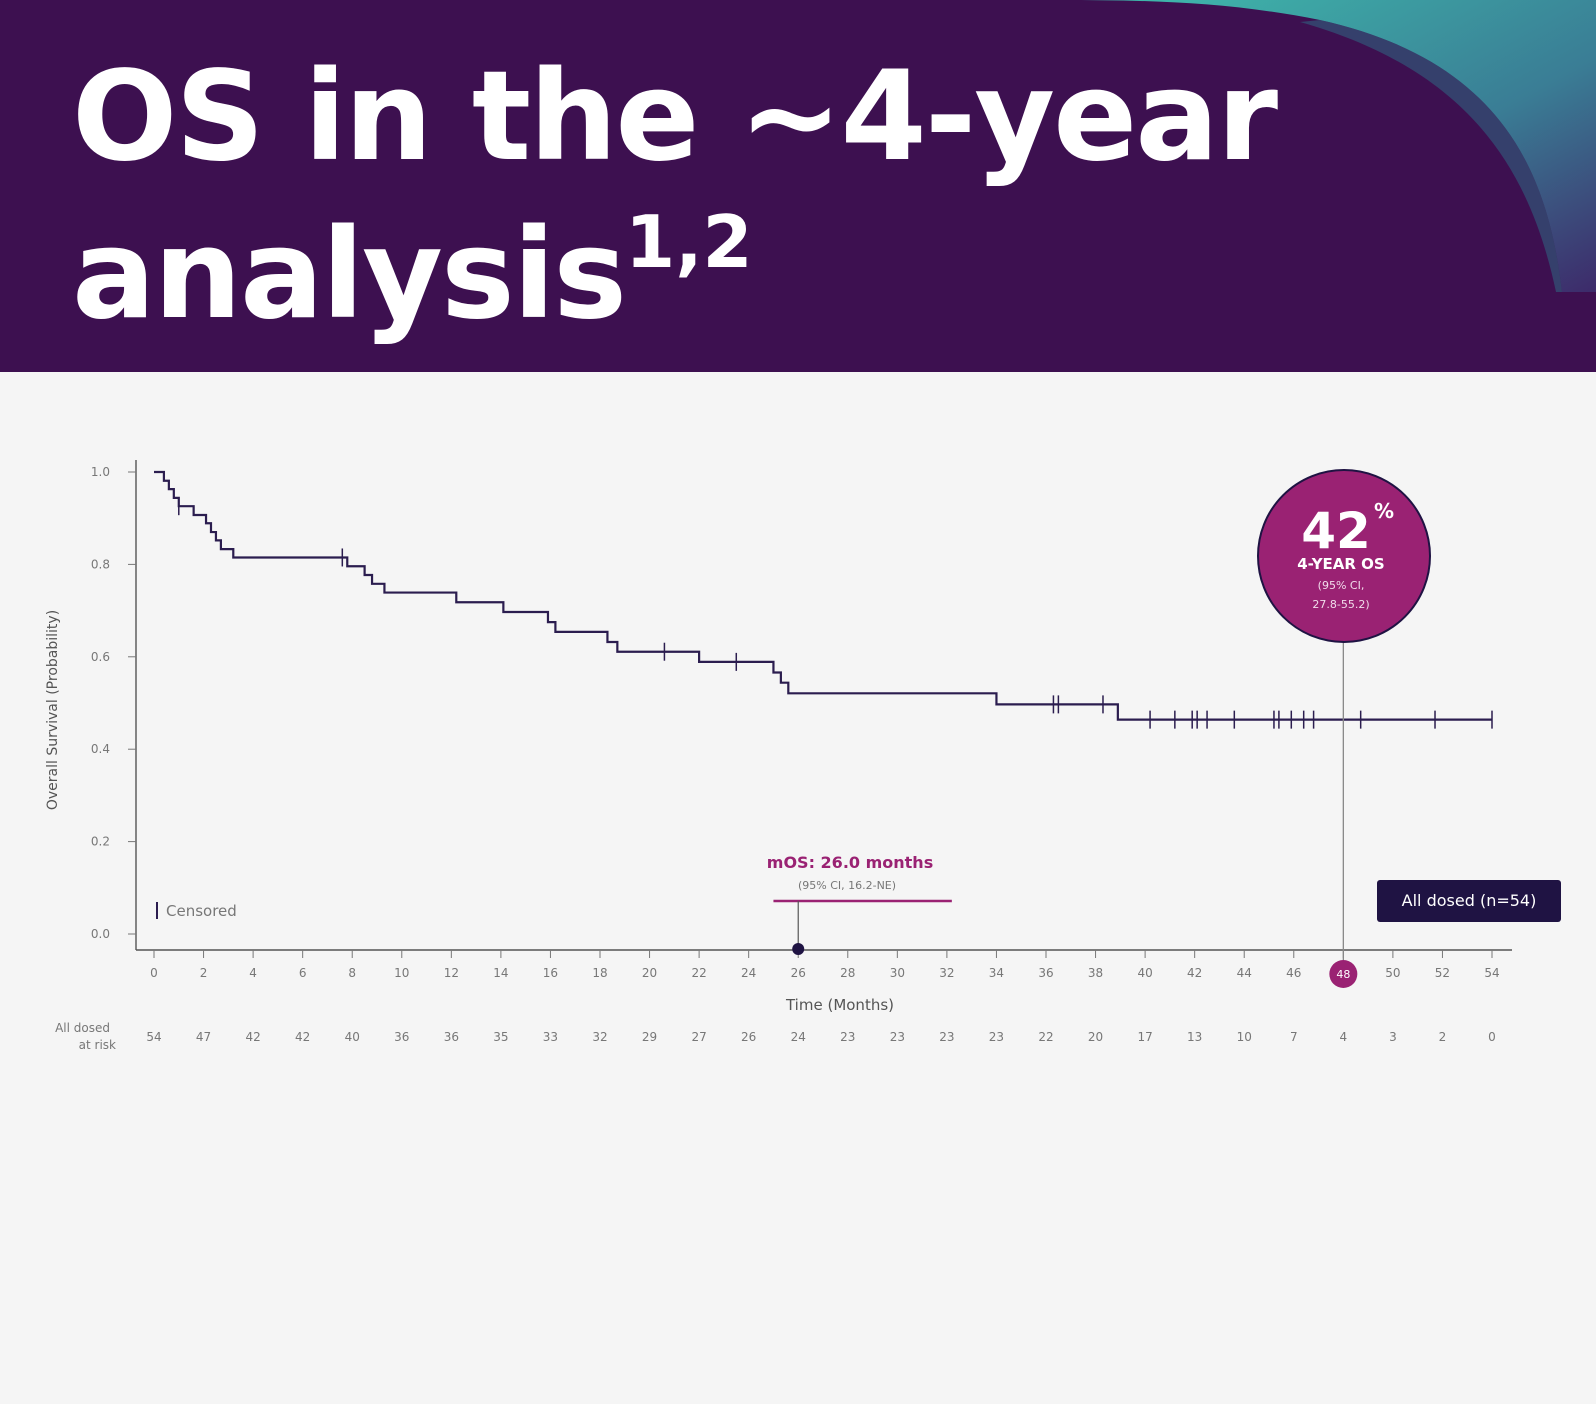 The image size is (1596, 1404). What do you see at coordinates (675, 117) in the screenshot?
I see `title-line-1: OS in the ~4-year` at bounding box center [675, 117].